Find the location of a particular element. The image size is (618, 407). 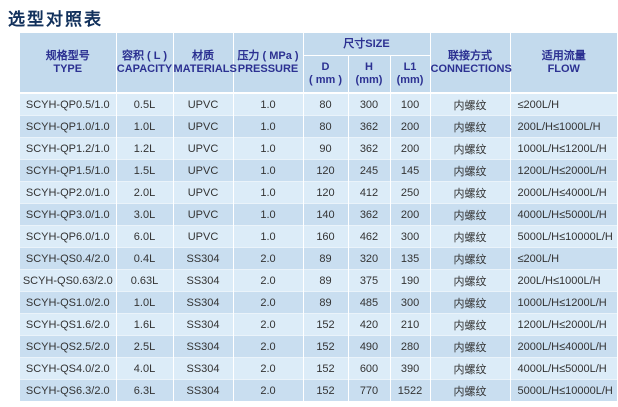

cell-h: 320 is located at coordinates (368, 258).